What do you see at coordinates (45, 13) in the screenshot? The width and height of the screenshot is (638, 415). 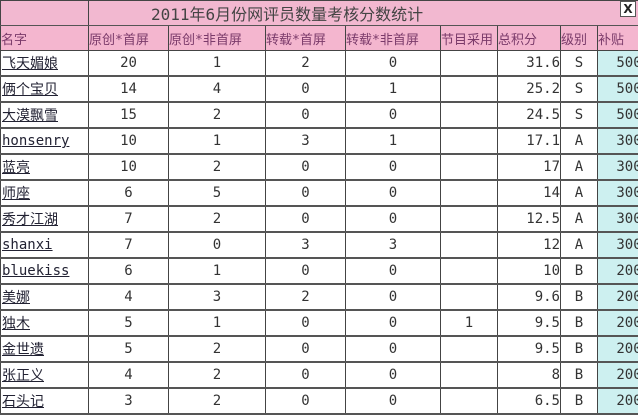 I see `title-corner-cell` at bounding box center [45, 13].